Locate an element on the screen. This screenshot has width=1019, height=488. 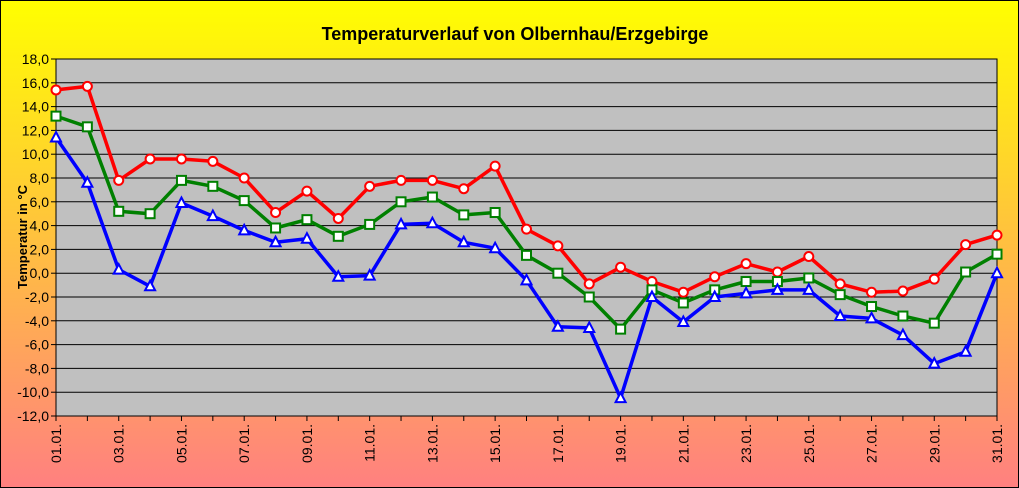
y-tick-label: 6,0 is located at coordinates (40, 202).